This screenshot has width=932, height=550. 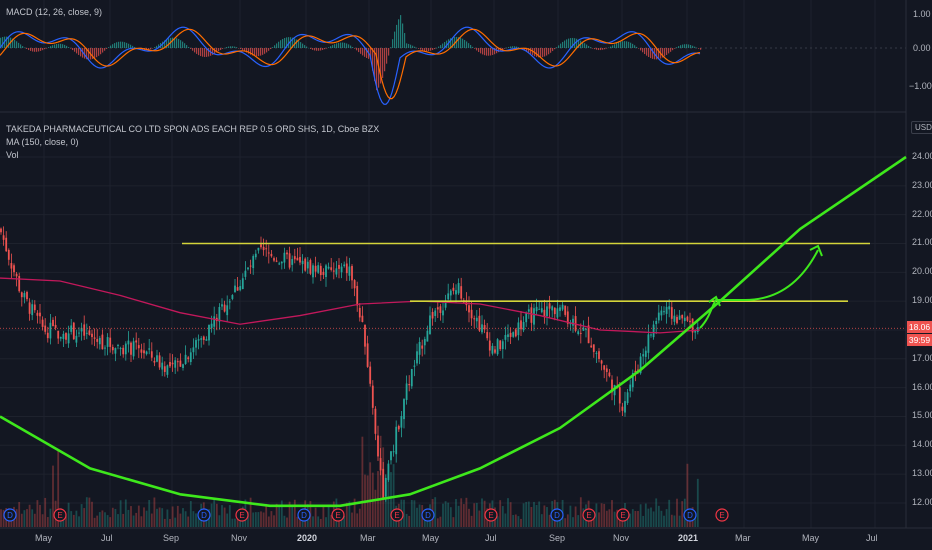 What do you see at coordinates (921, 127) in the screenshot?
I see `currency-button: USD` at bounding box center [921, 127].